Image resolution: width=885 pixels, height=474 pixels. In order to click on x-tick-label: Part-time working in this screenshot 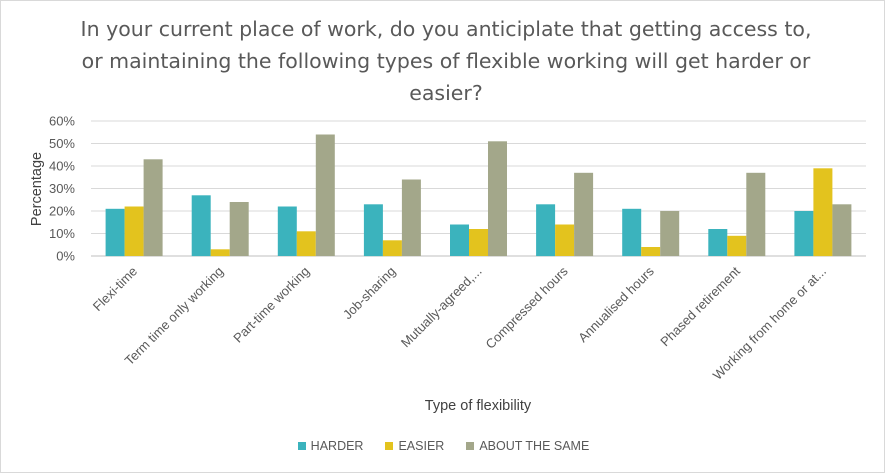, I will do `click(271, 305)`.